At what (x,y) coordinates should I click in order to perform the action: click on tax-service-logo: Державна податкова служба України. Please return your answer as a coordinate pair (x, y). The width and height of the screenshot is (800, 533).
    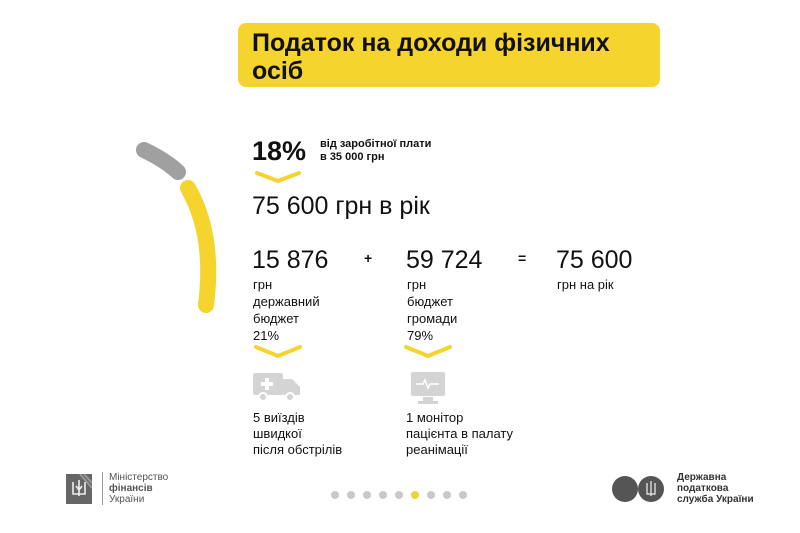
    Looking at the image, I should click on (682, 488).